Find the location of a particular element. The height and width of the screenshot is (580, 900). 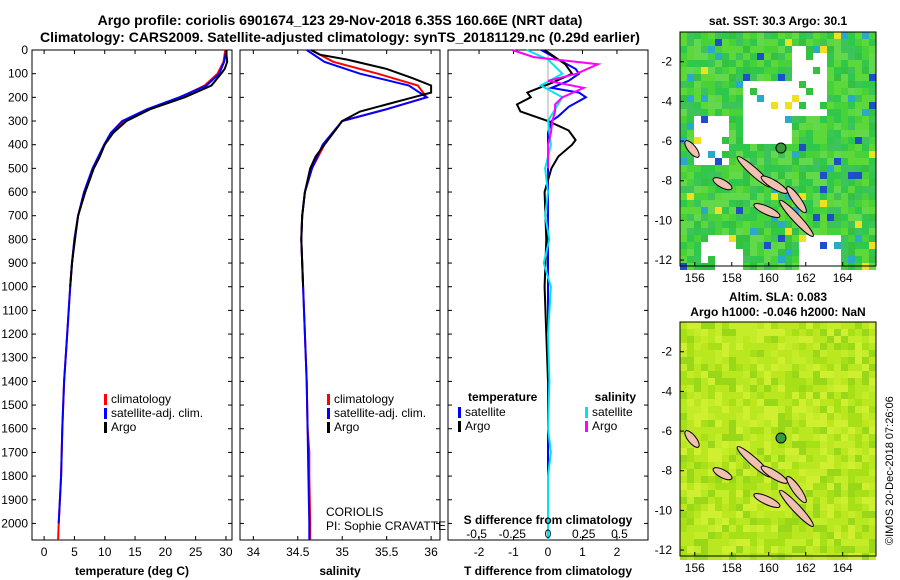

sal-legend-label: Argo is located at coordinates (347, 427).